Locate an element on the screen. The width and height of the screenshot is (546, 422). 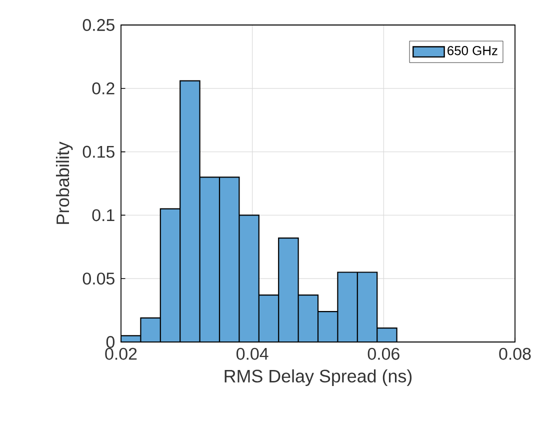
y-tick-label: 0.15 is located at coordinates (98, 152).